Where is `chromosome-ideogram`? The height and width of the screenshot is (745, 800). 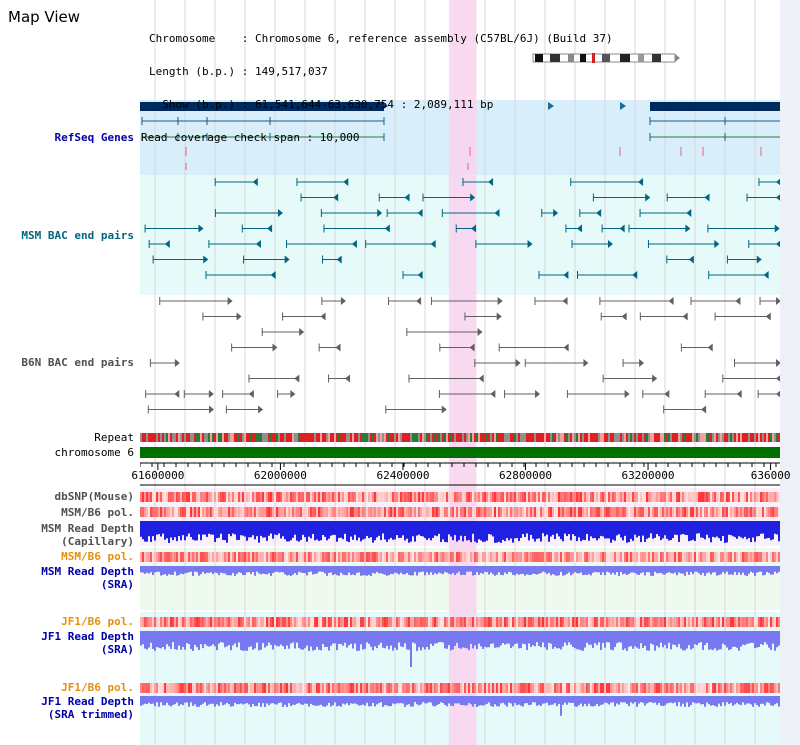
chromosome-ideogram is located at coordinates (605, 58).